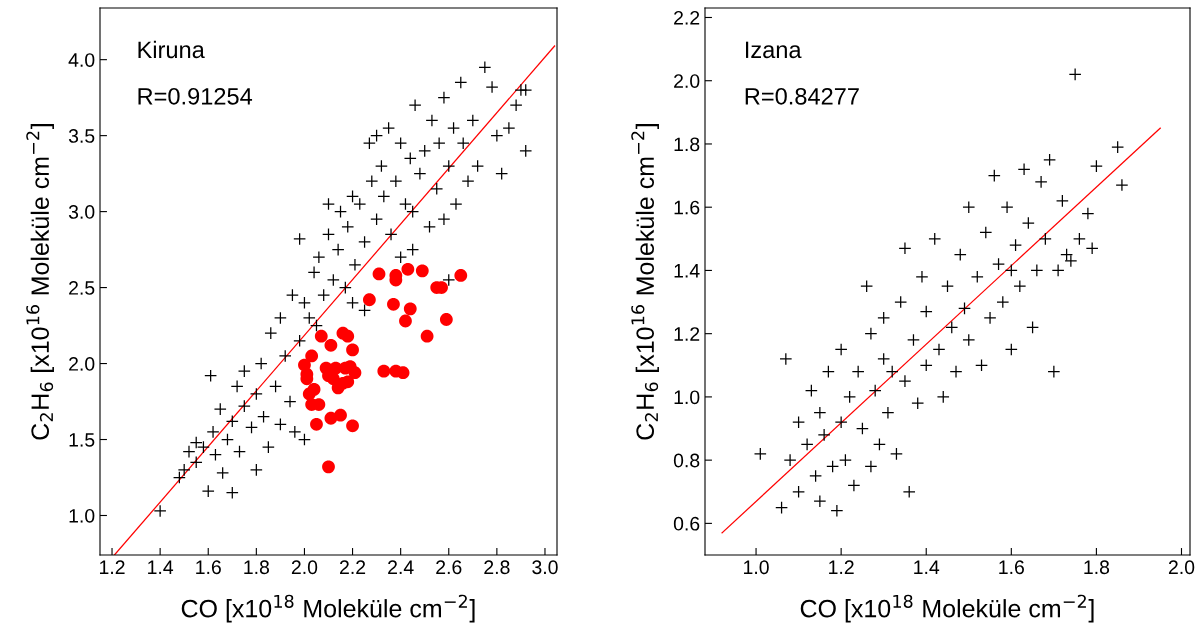  Describe the element at coordinates (687, 334) in the screenshot. I see `y-tick-label: 1.2` at that location.